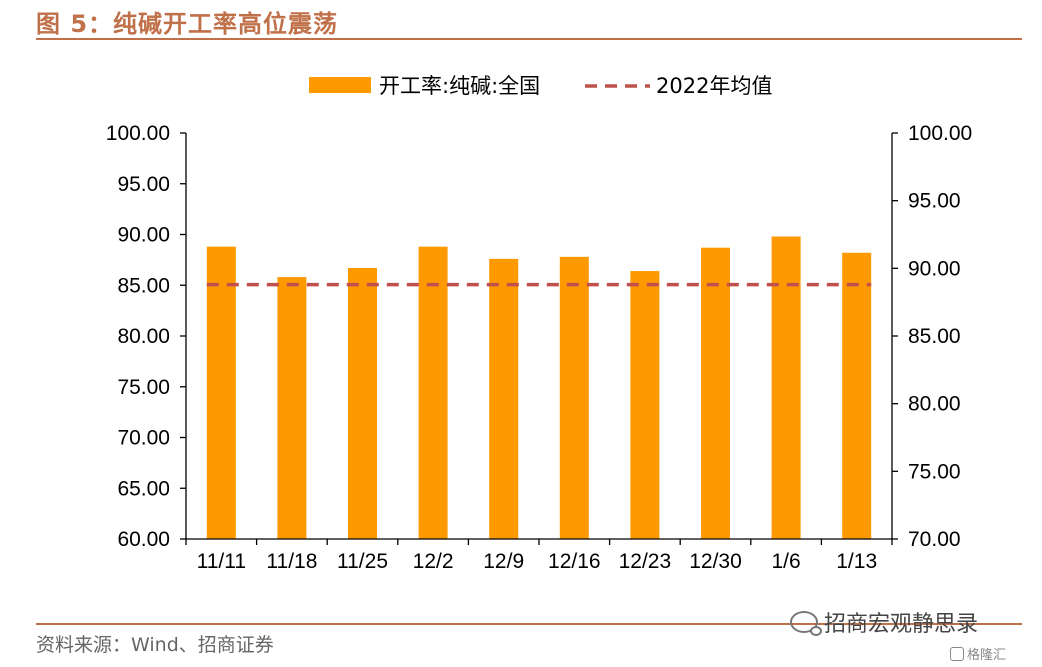 Image resolution: width=1042 pixels, height=667 pixels. I want to click on figure-title: 图 5：纯碱开工率高位震荡, so click(187, 24).